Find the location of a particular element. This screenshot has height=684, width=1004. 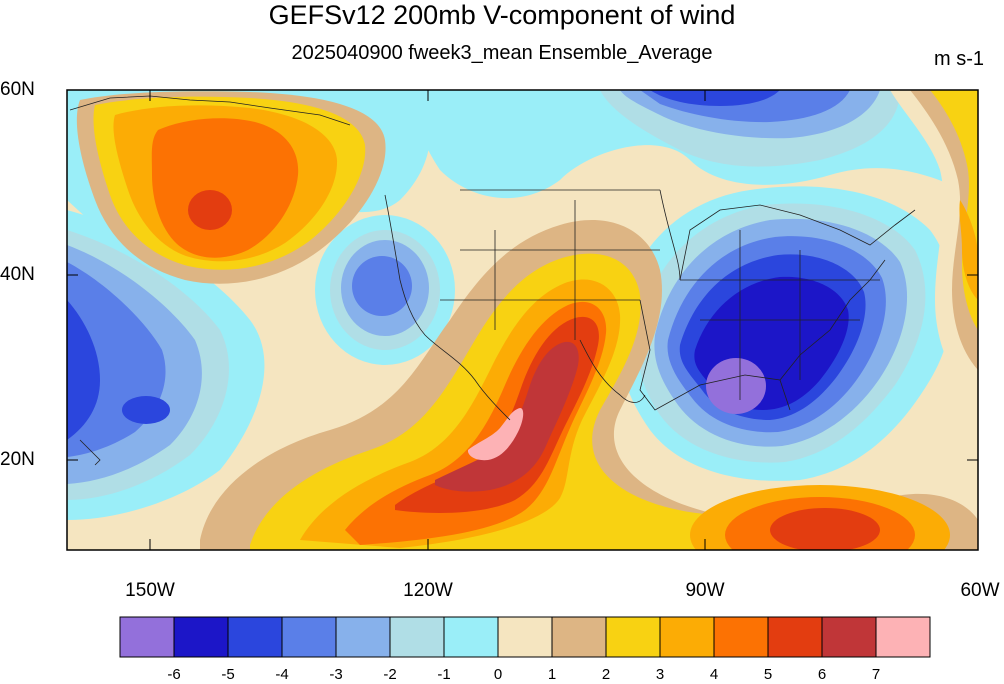

colorbar is located at coordinates (525, 637).